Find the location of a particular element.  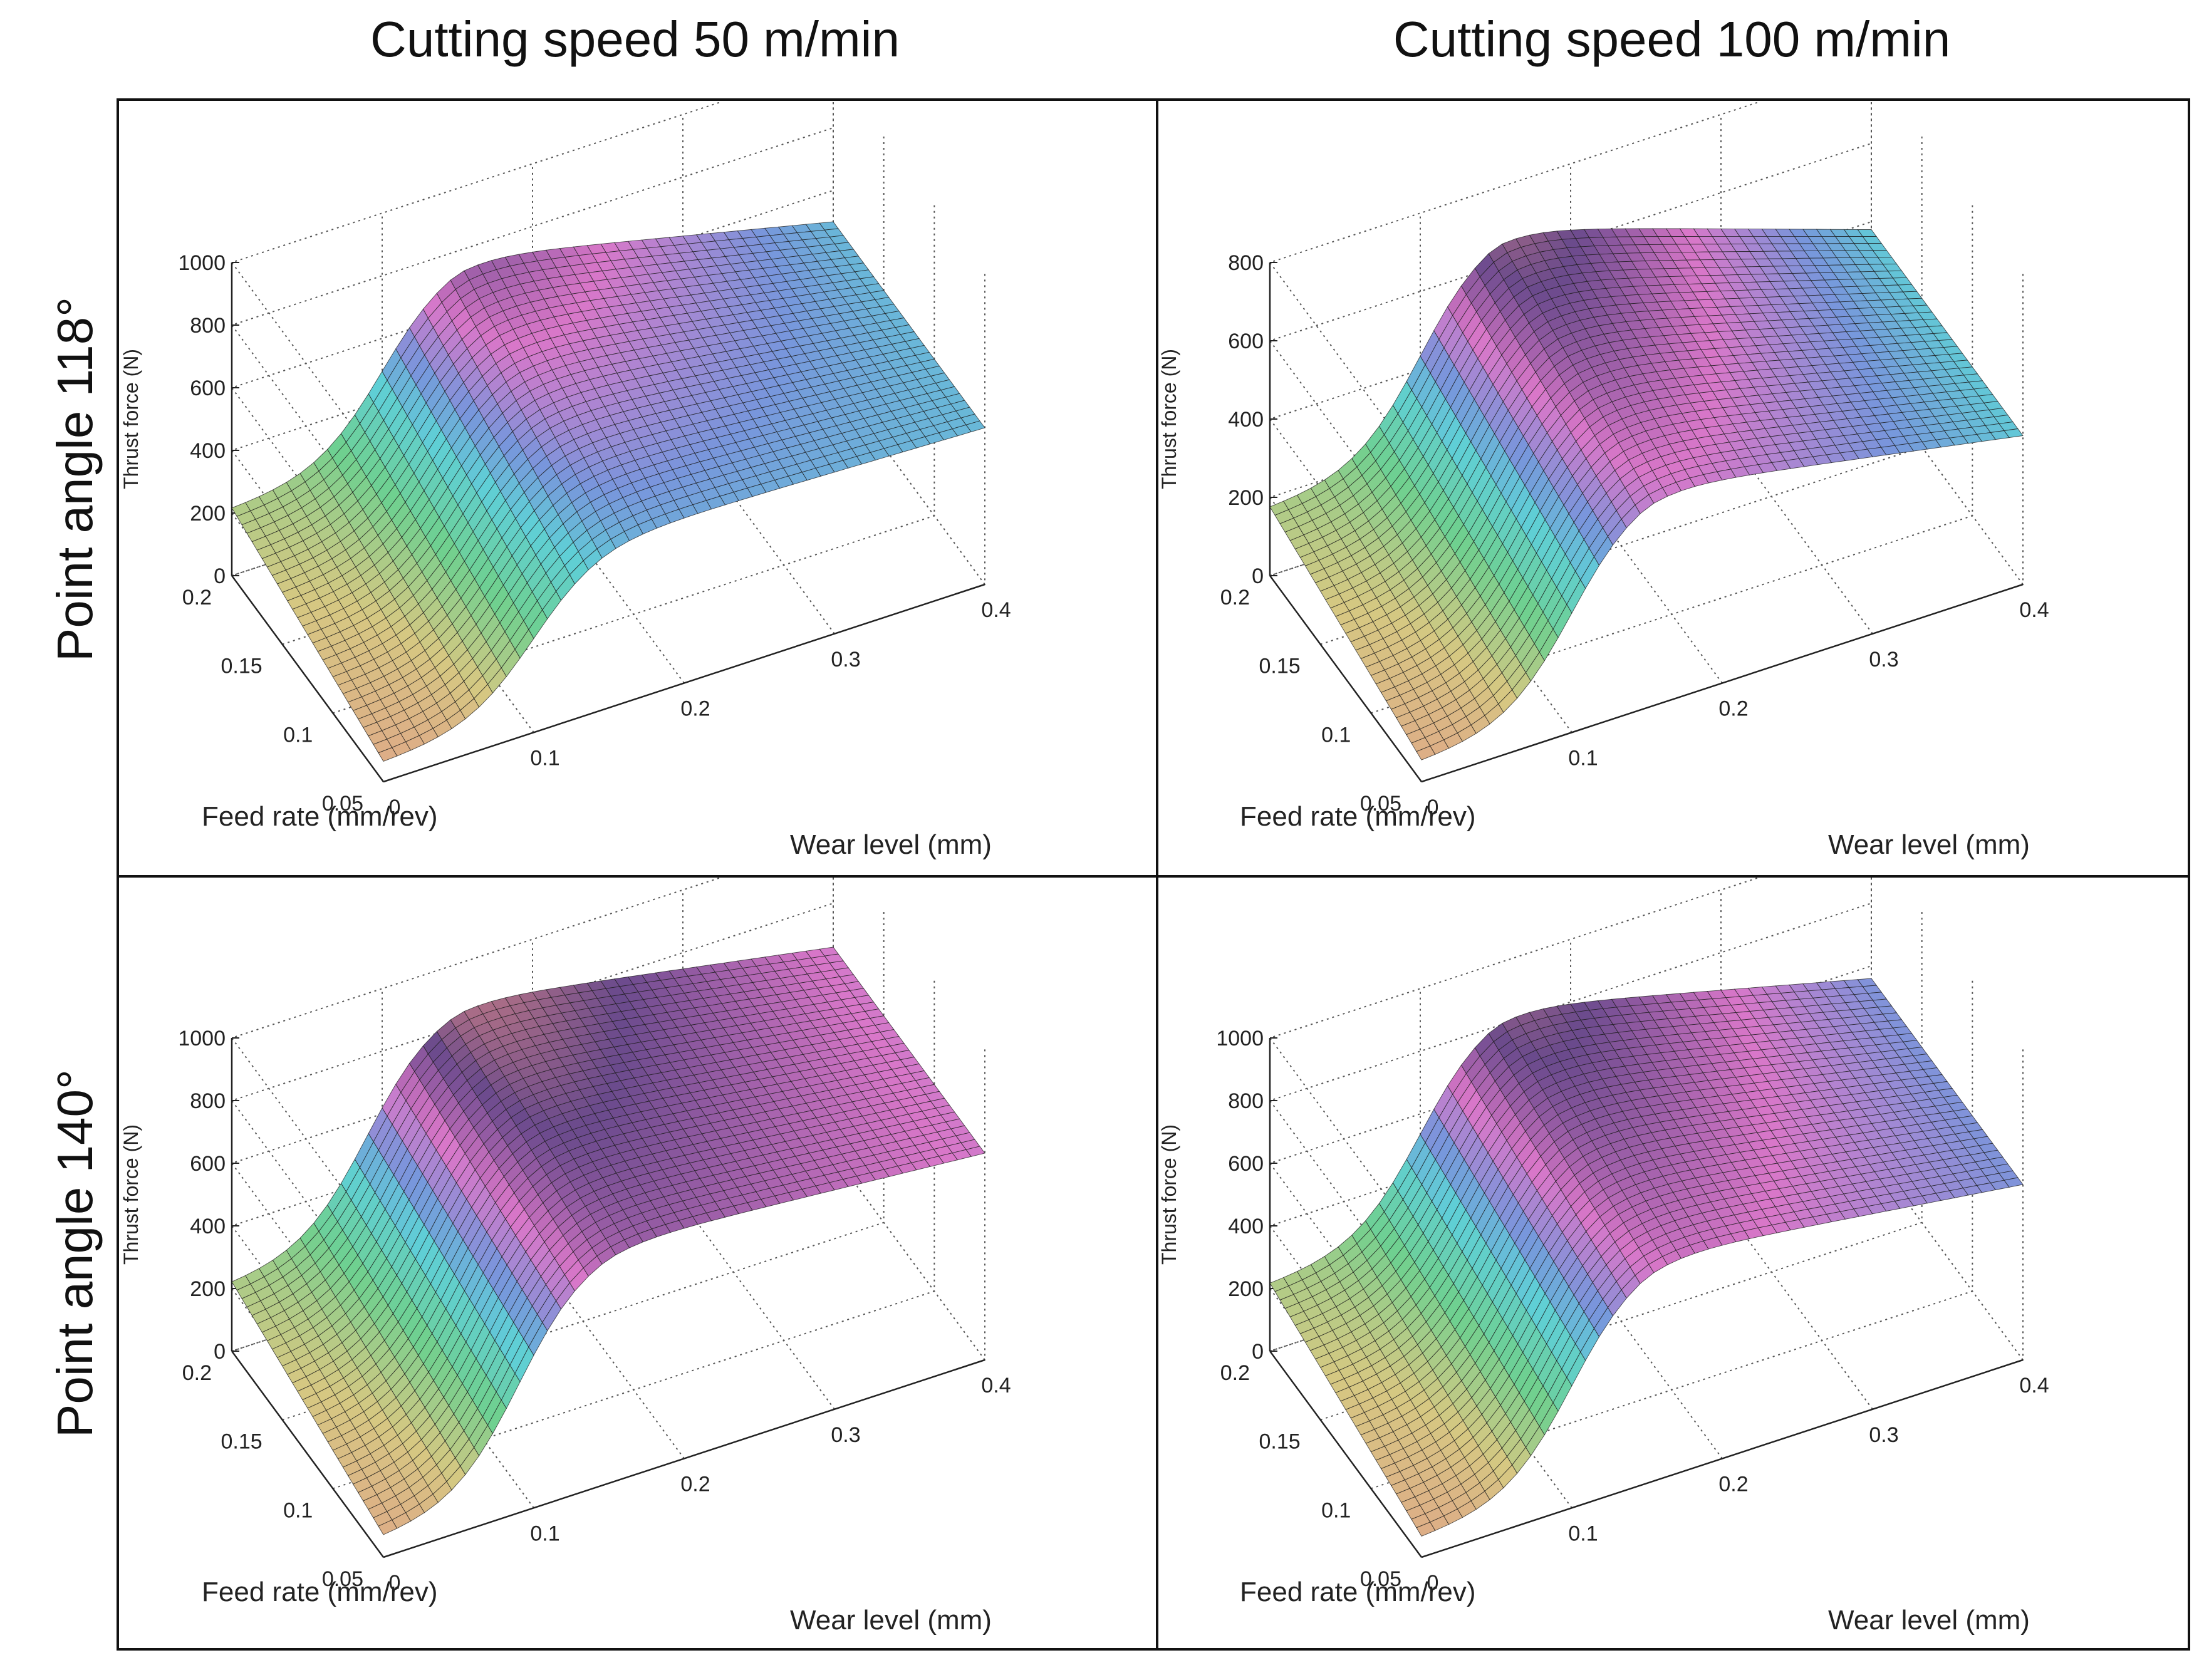

panel-divider-vertical is located at coordinates (1157, 874).